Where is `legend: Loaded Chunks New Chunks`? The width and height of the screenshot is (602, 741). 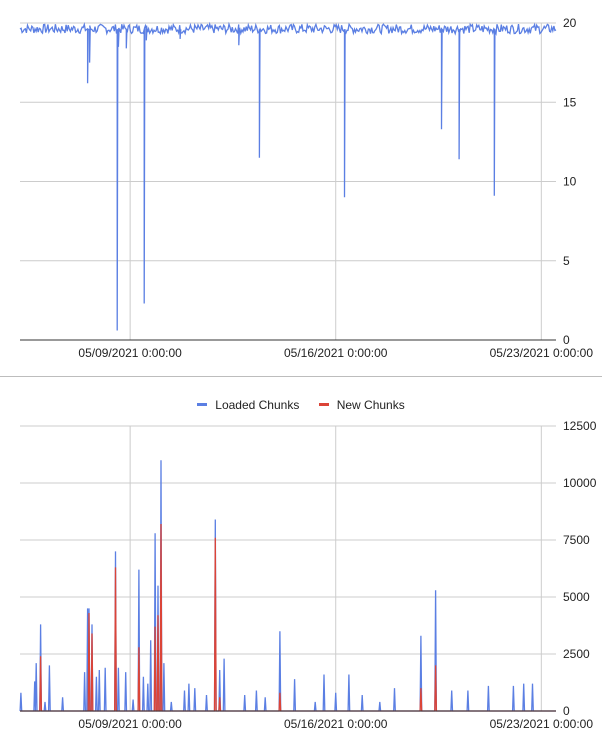
legend: Loaded Chunks New Chunks is located at coordinates (301, 403).